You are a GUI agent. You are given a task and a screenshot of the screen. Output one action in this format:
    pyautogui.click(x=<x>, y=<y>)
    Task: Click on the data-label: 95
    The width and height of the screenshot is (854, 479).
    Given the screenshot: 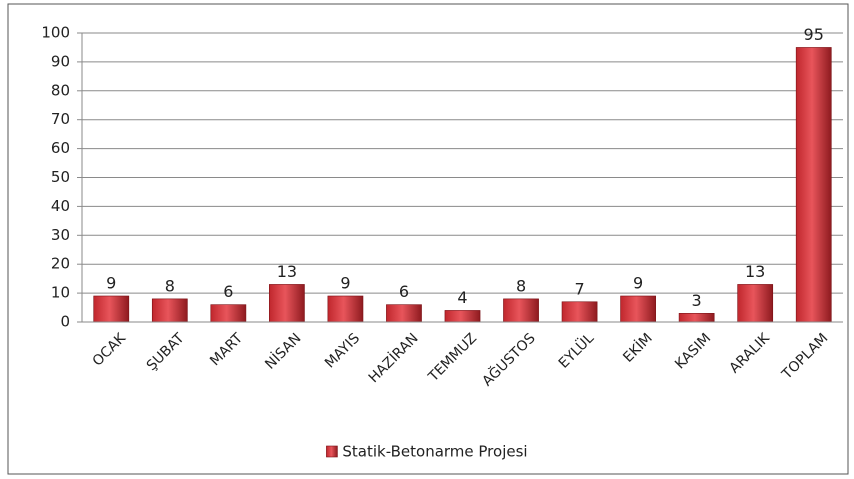 What is the action you would take?
    pyautogui.click(x=814, y=34)
    